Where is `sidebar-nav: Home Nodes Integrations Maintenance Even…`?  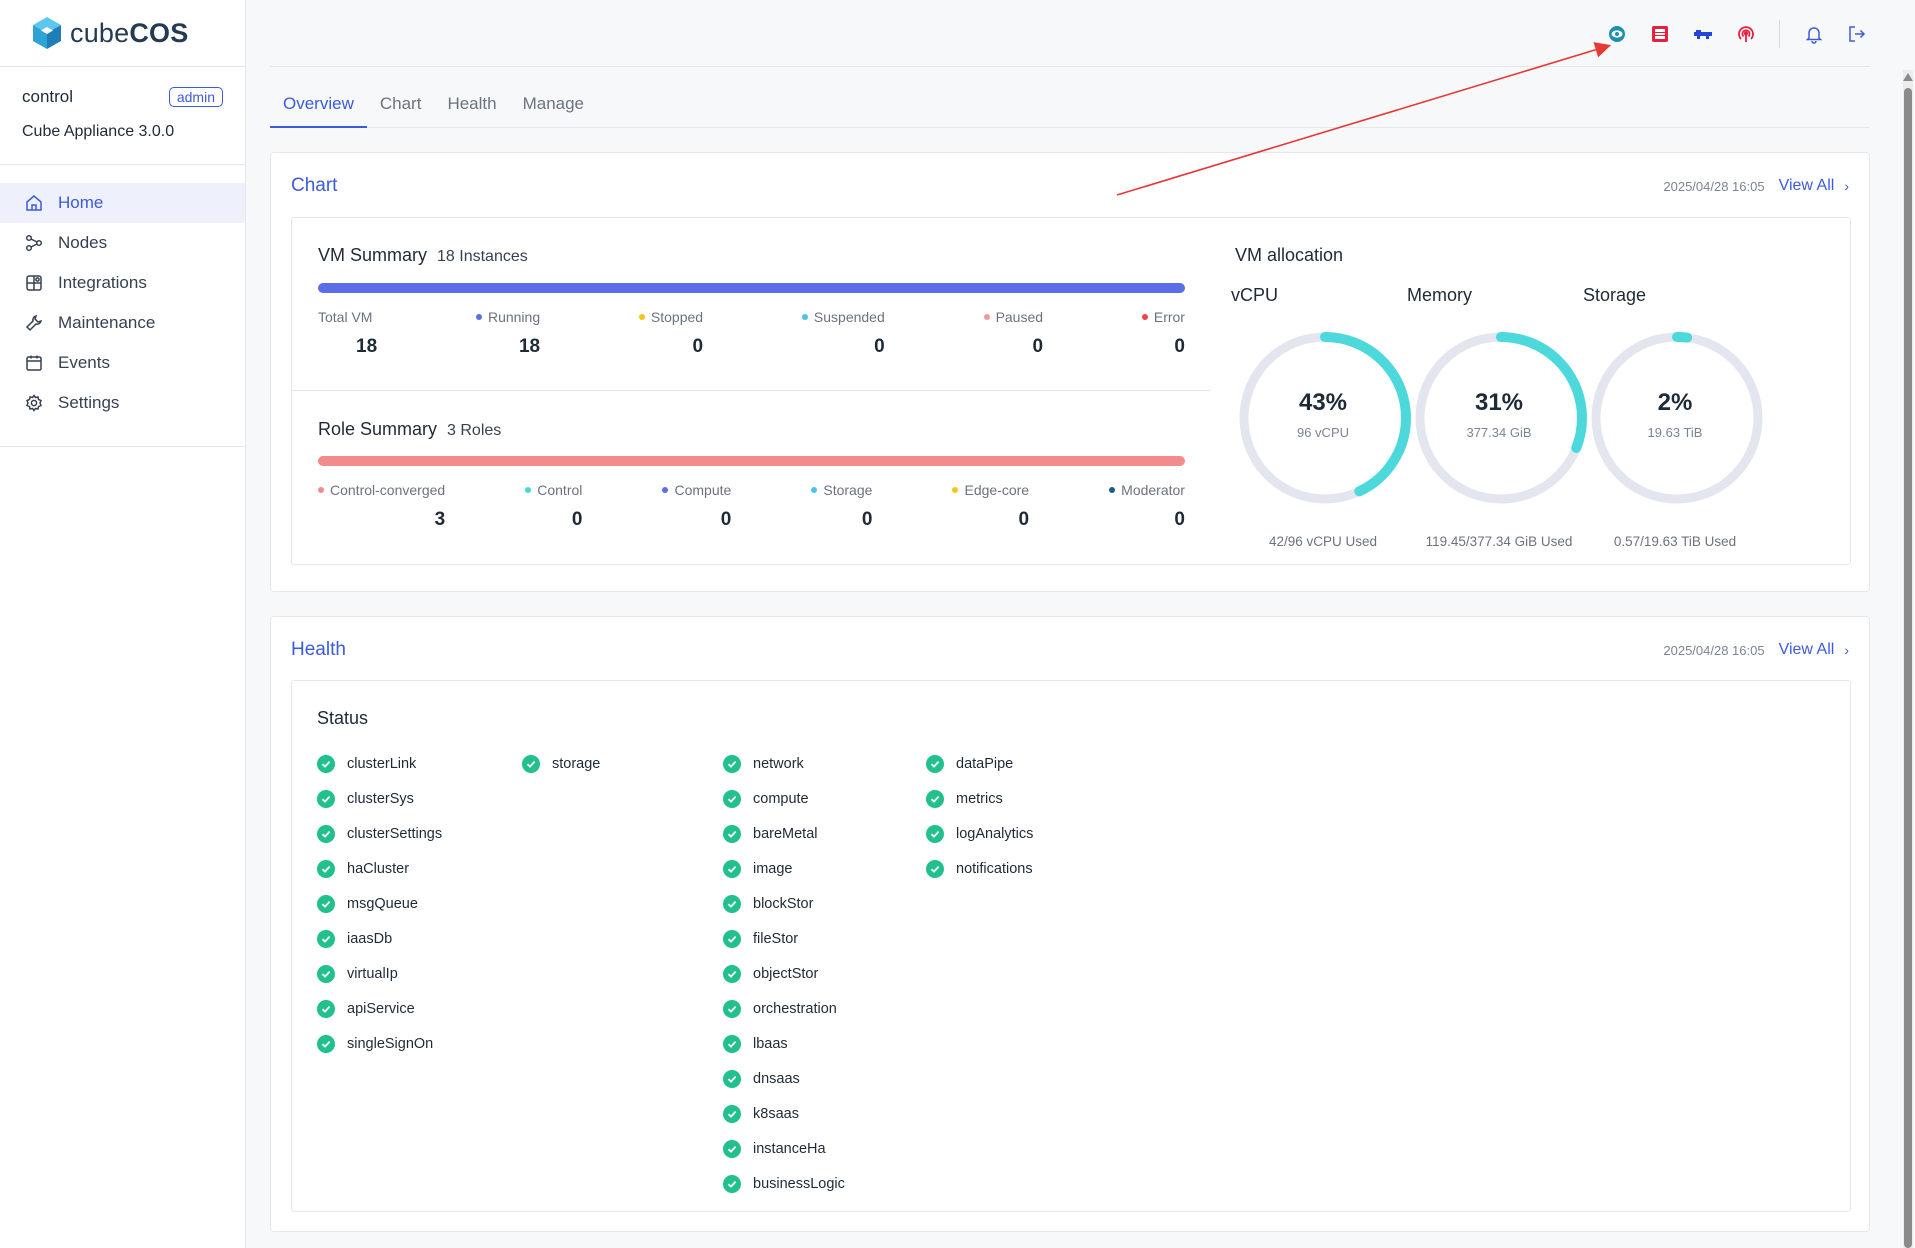
sidebar-nav: Home Nodes Integrations Maintenance Even… is located at coordinates (122, 306).